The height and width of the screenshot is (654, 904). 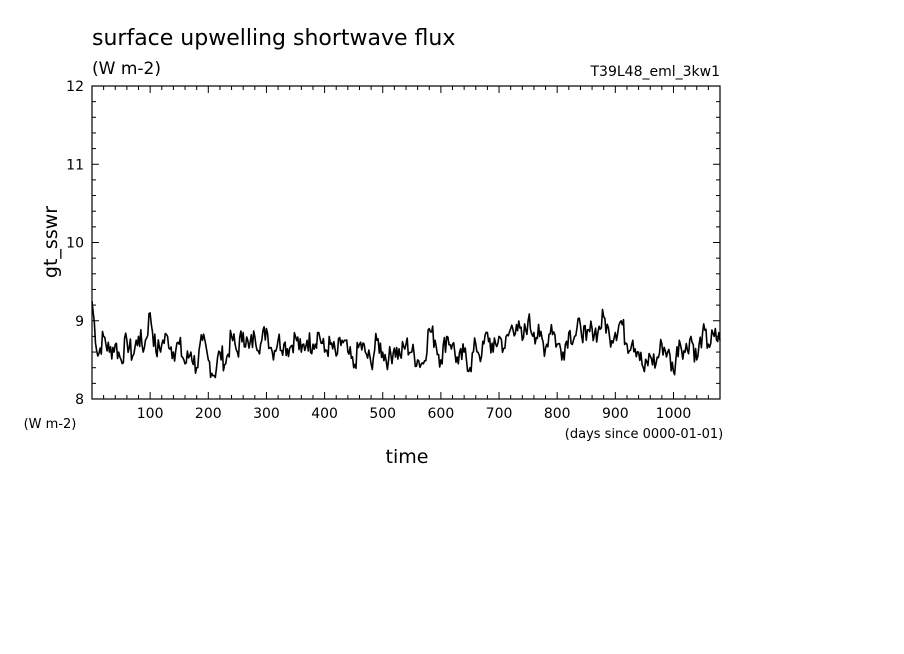 I want to click on x-tick-label: 100, so click(x=150, y=414).